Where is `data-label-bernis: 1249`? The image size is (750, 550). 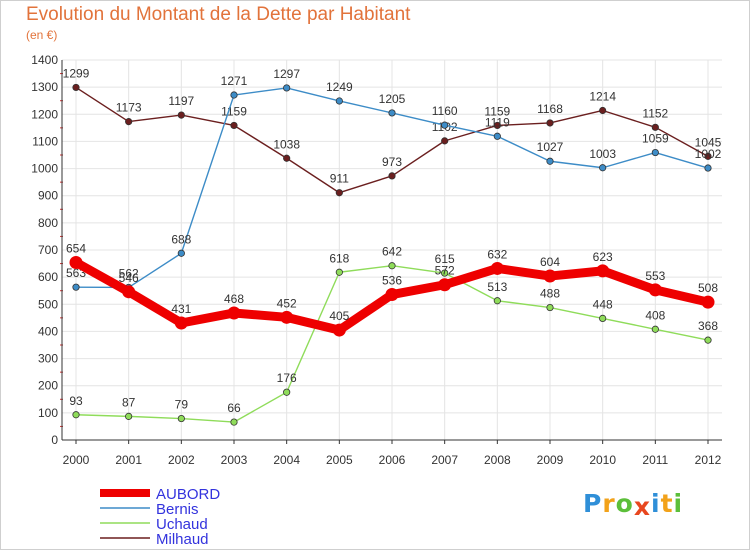 data-label-bernis: 1249 is located at coordinates (339, 87).